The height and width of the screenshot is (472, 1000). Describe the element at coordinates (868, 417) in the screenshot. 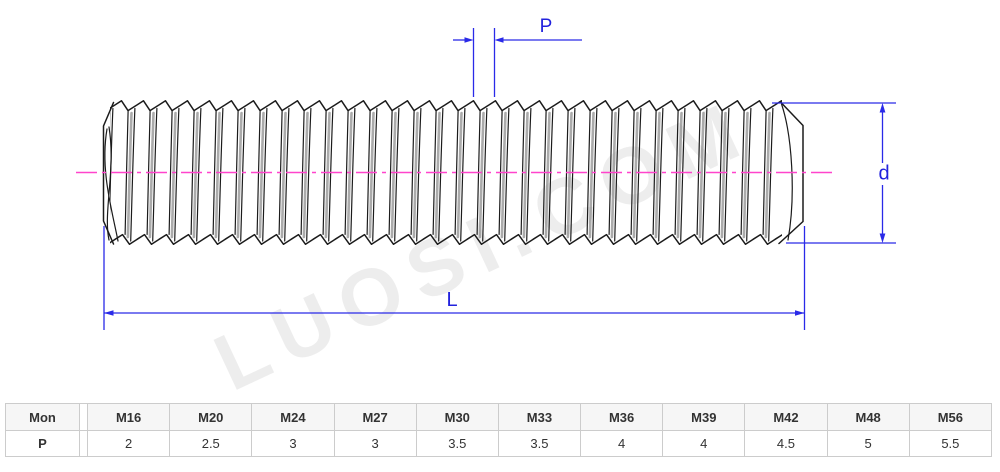

I see `size-col-header: M48` at that location.